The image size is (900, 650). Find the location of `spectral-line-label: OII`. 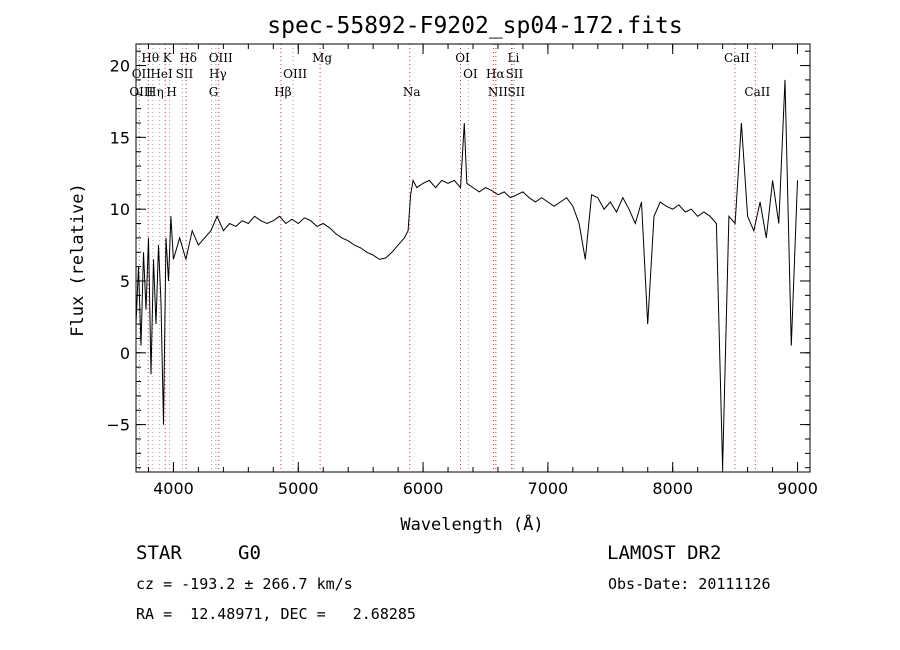

spectral-line-label: OII is located at coordinates (142, 74).